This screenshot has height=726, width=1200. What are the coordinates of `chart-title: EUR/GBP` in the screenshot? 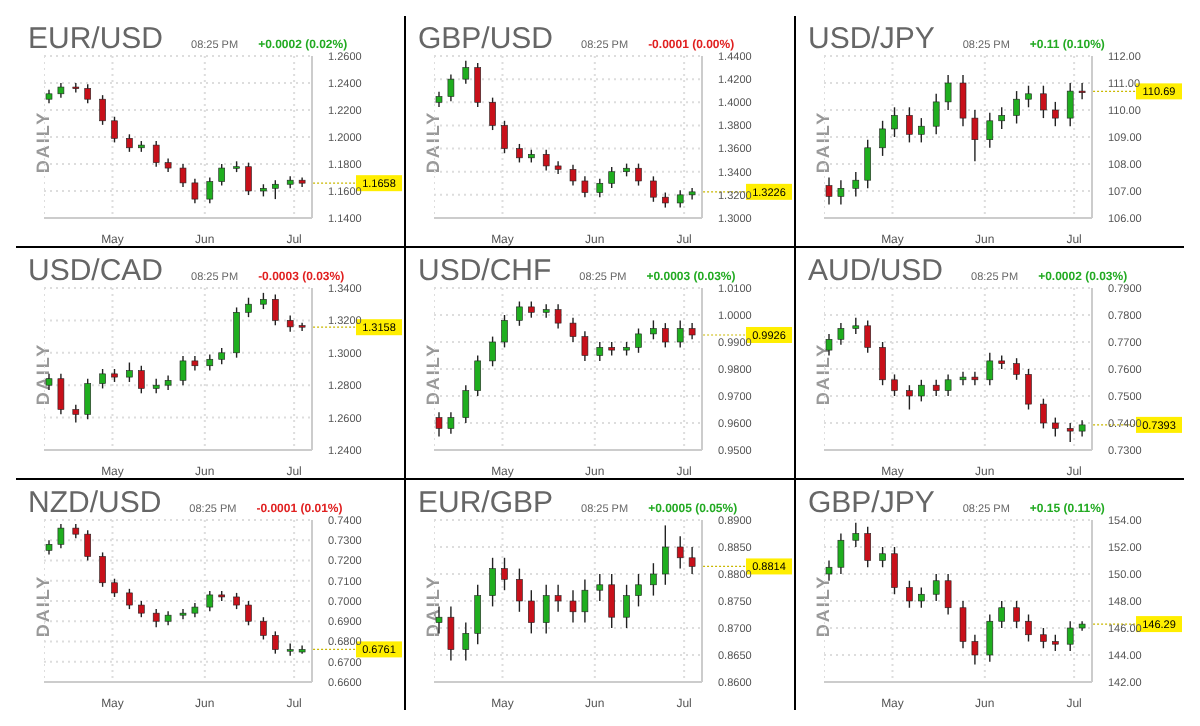 It's located at (486, 503).